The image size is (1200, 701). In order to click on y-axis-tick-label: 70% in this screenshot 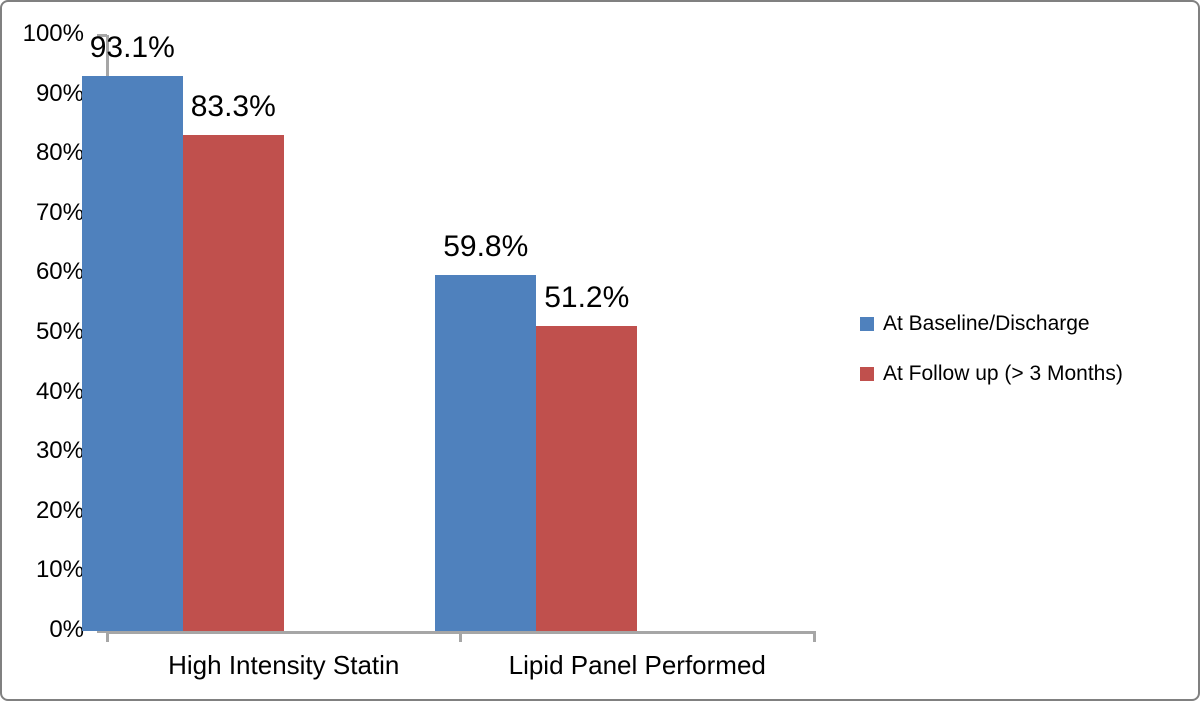, I will do `click(59, 212)`.